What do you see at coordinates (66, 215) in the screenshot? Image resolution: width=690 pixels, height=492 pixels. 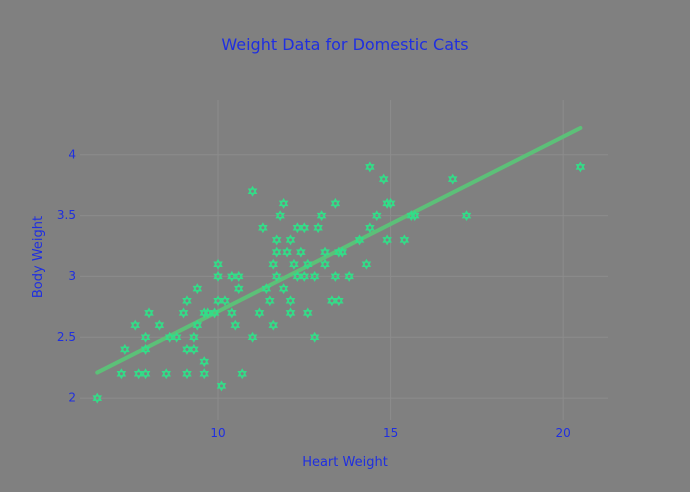 I see `y-tick-label: 3.5` at bounding box center [66, 215].